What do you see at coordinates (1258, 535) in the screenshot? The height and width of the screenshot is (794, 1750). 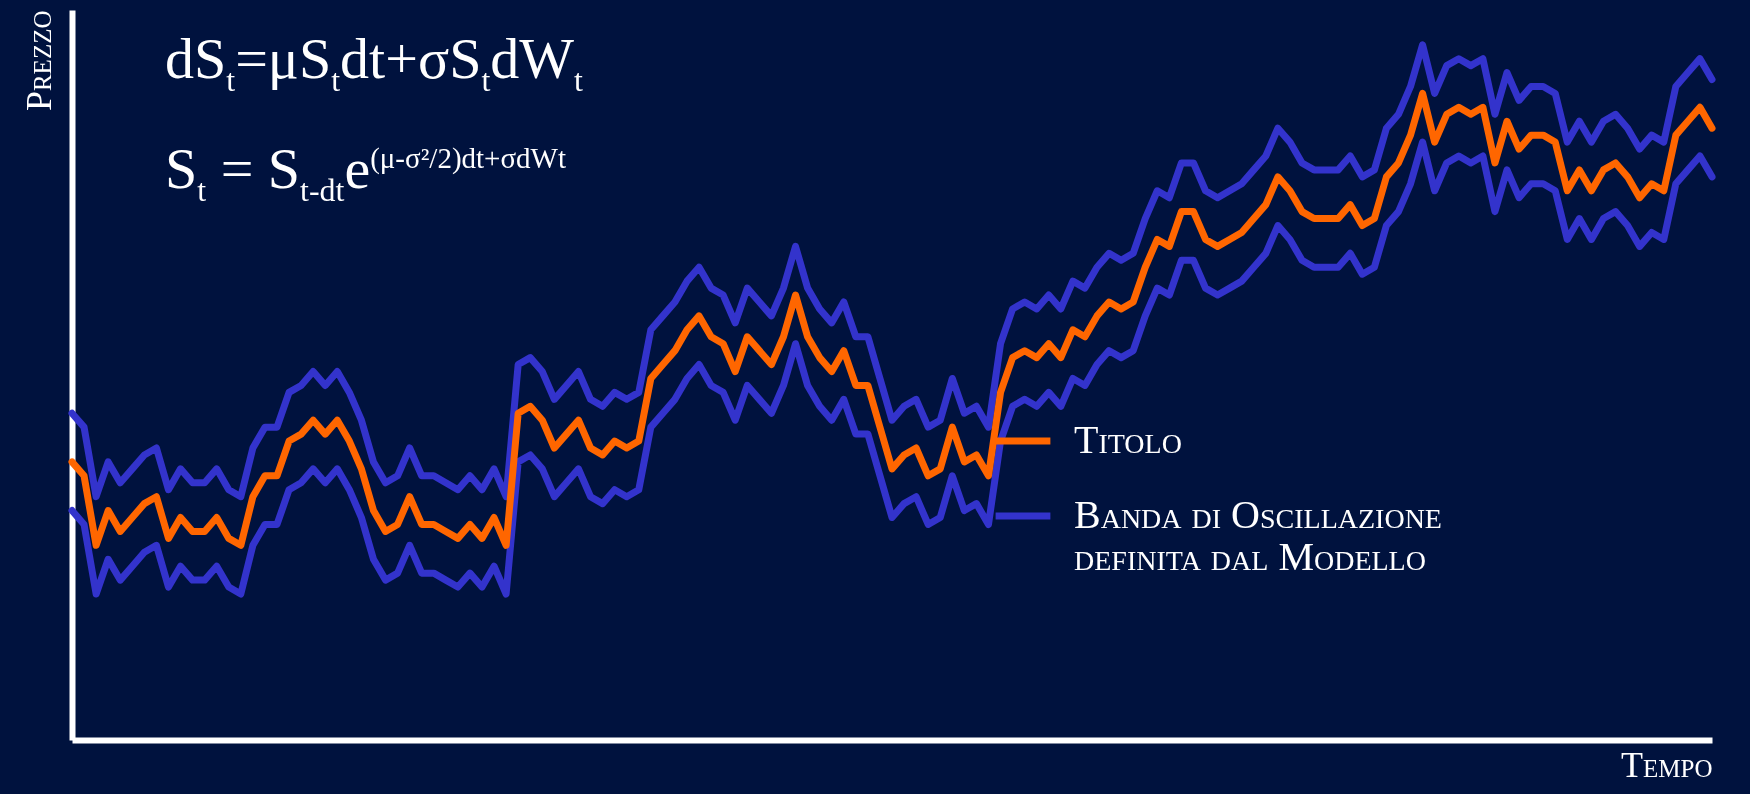 I see `legend-label: Banda di Oscillazione definita dal Modello` at bounding box center [1258, 535].